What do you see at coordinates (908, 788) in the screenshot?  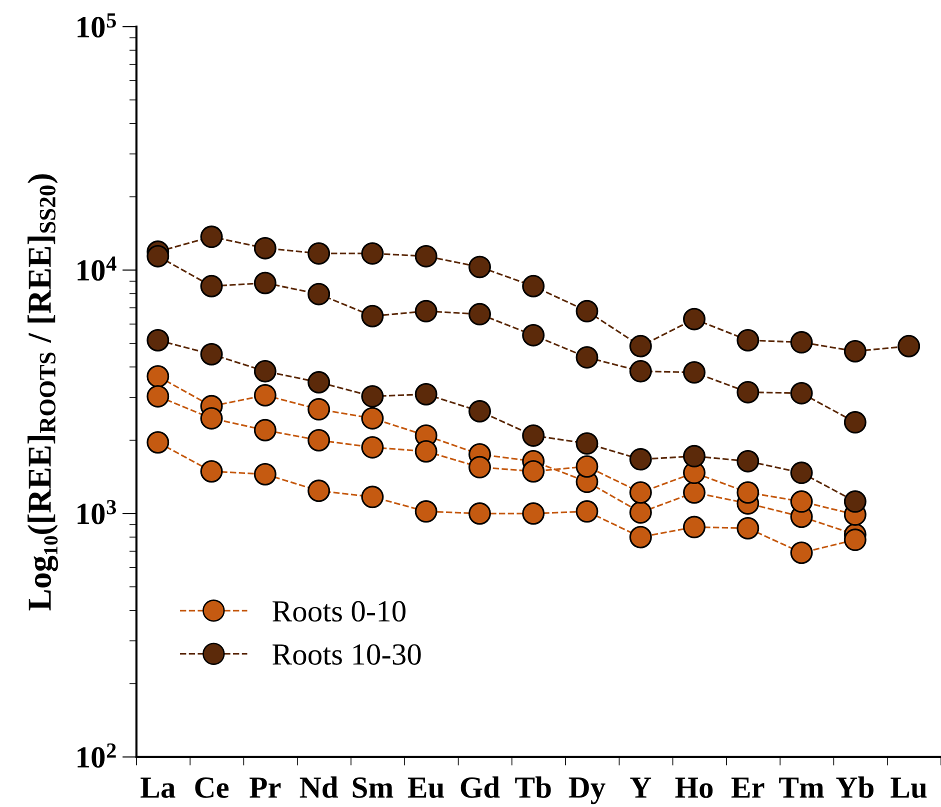 I see `x-tick-label: Lu` at bounding box center [908, 788].